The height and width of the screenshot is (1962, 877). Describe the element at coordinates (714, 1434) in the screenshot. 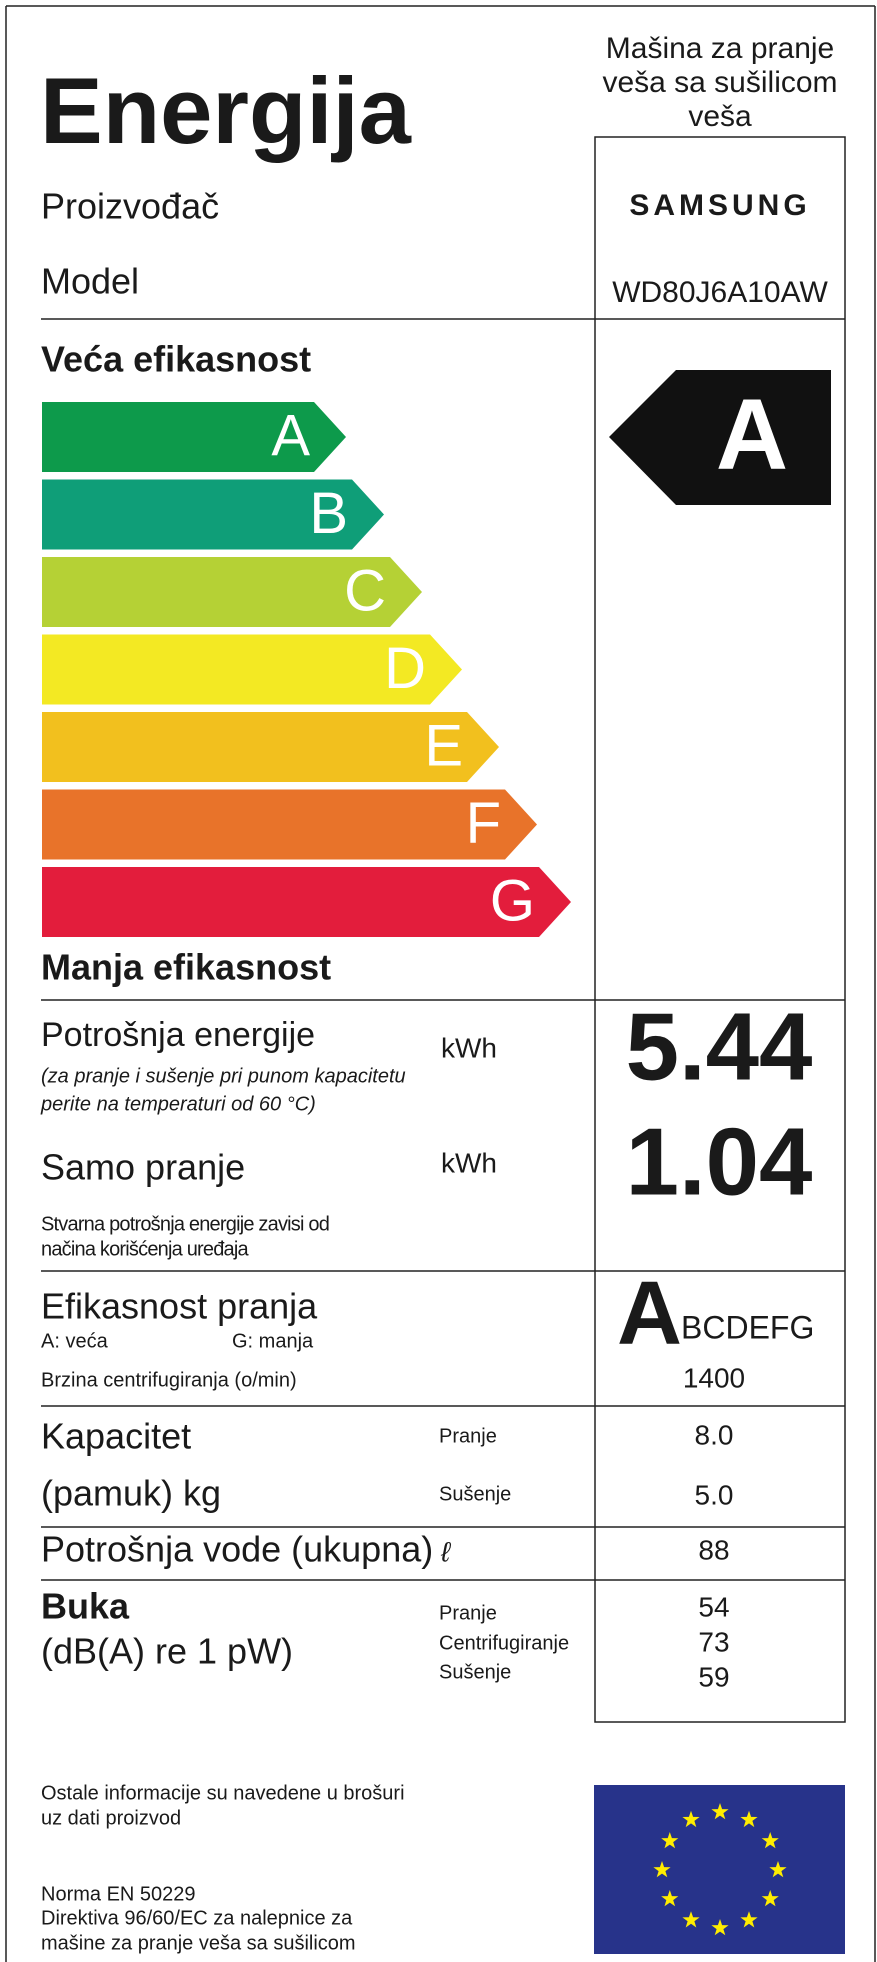

I see `capacity-wash: 8.0` at that location.